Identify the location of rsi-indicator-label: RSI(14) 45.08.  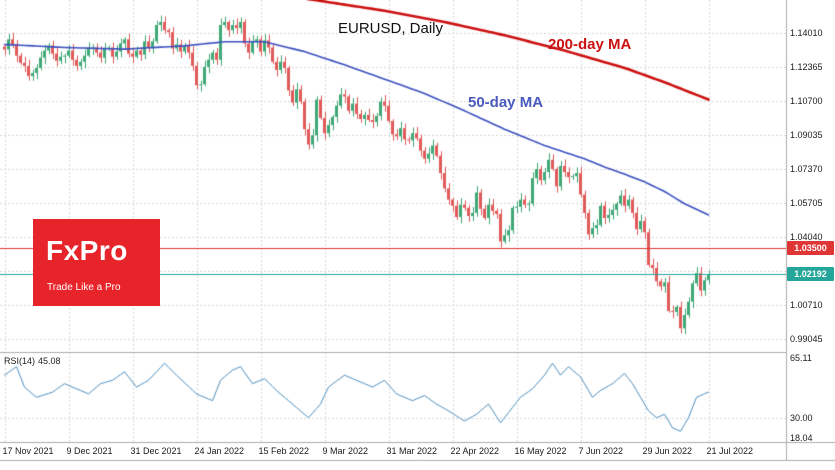
(34, 361).